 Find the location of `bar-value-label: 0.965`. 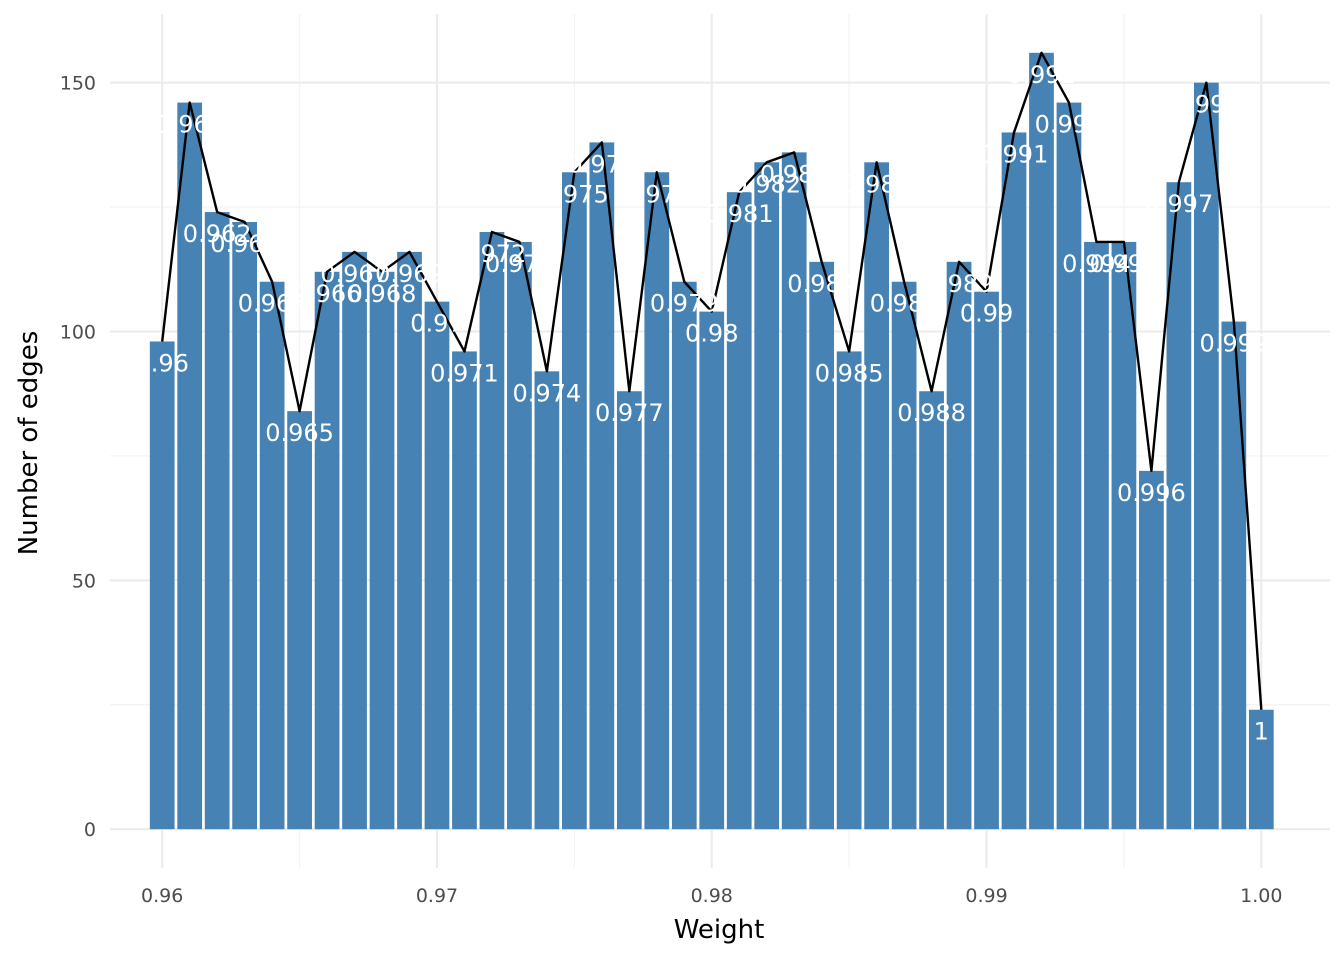

bar-value-label: 0.965 is located at coordinates (299, 433).